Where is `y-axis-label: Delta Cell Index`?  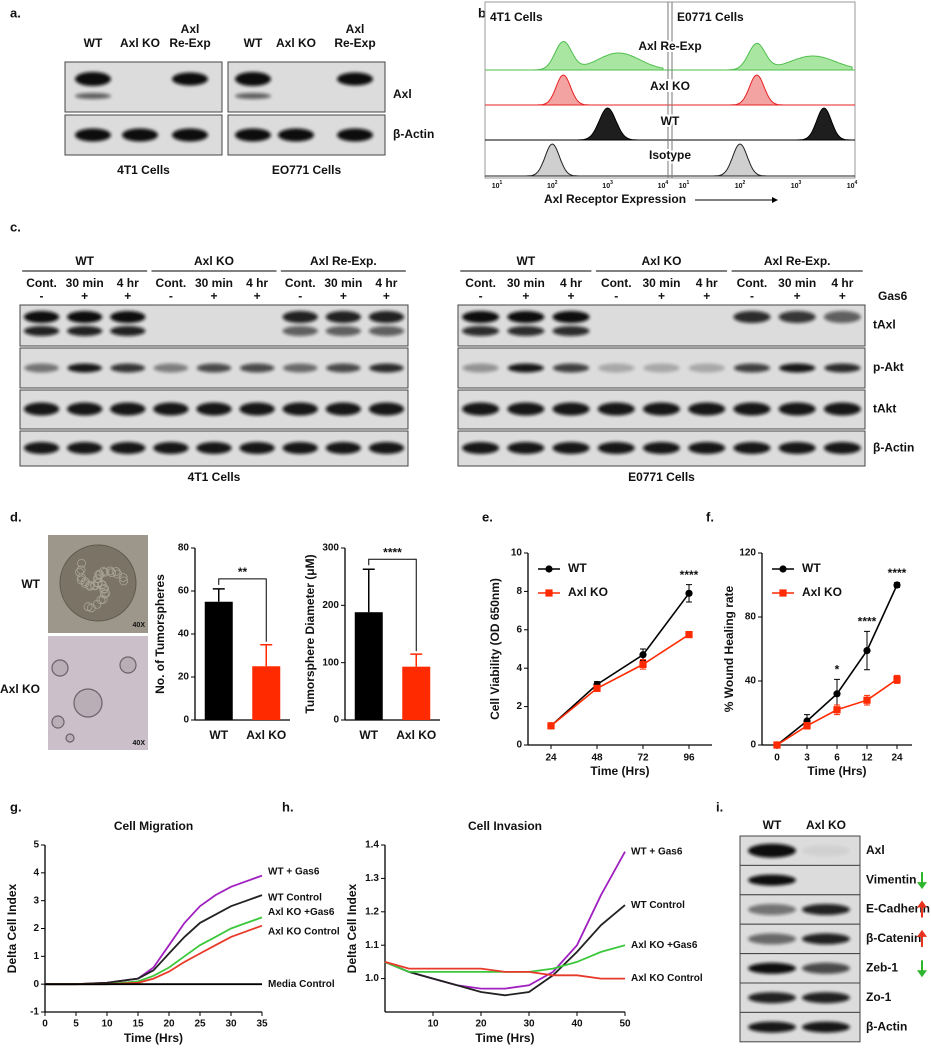 y-axis-label: Delta Cell Index is located at coordinates (352, 929).